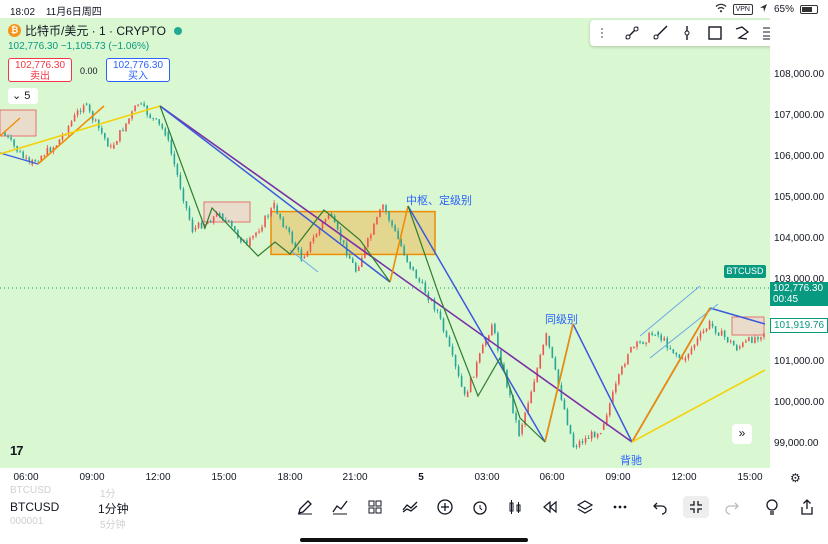 Image resolution: width=828 pixels, height=544 pixels. I want to click on ghost-code: 000001, so click(27, 521).